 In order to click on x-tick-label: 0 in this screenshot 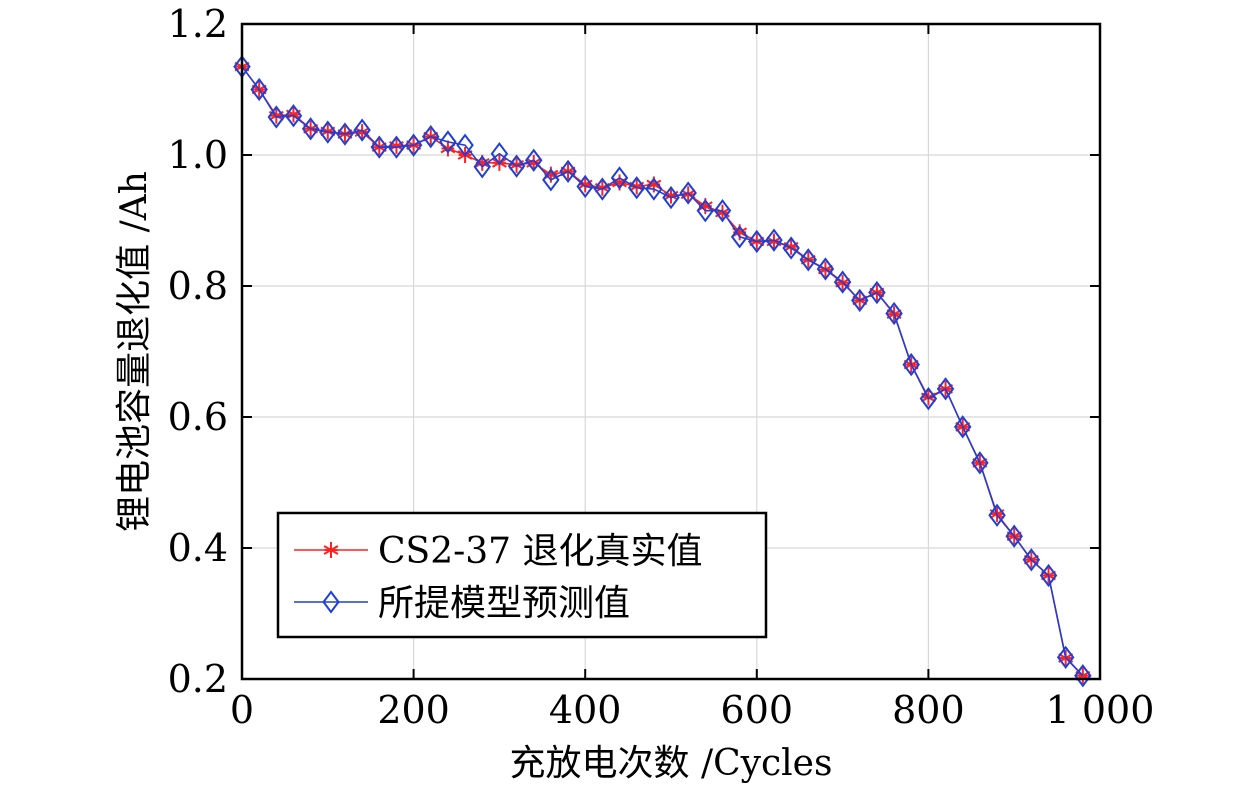, I will do `click(242, 710)`.